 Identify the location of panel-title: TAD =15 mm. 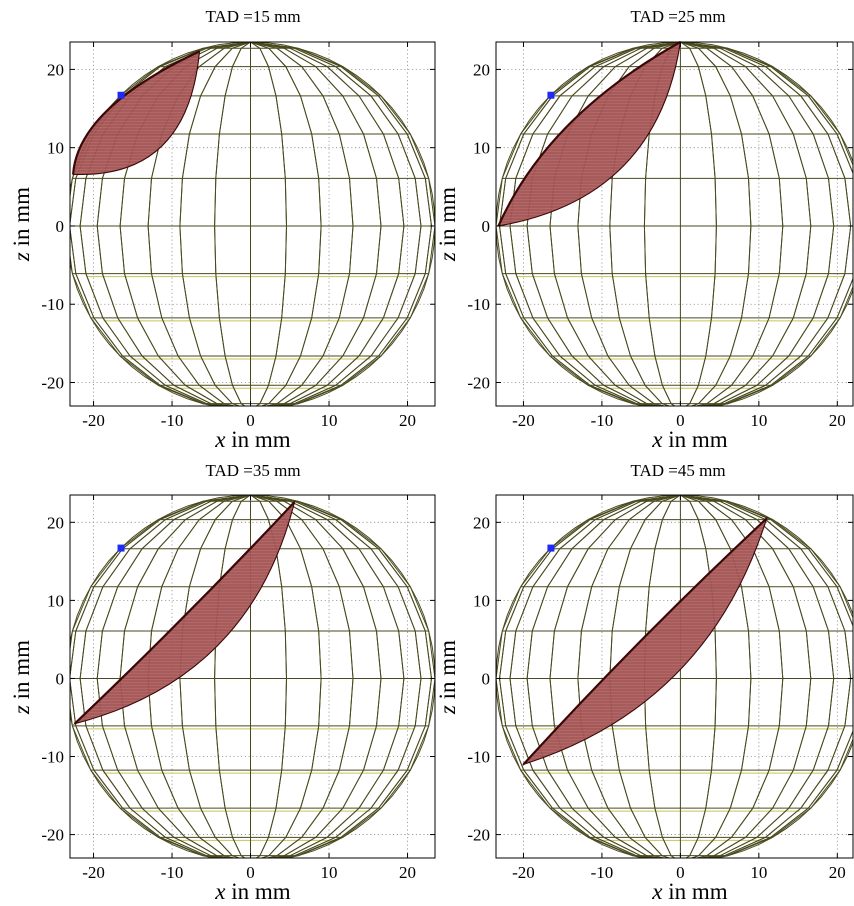
(252, 16).